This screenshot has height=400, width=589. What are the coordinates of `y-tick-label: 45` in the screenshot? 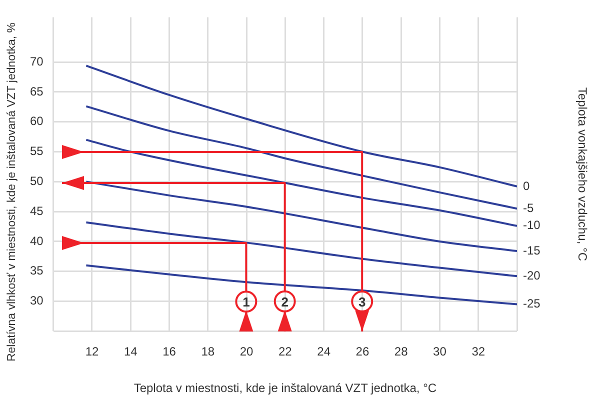 It's located at (37, 211).